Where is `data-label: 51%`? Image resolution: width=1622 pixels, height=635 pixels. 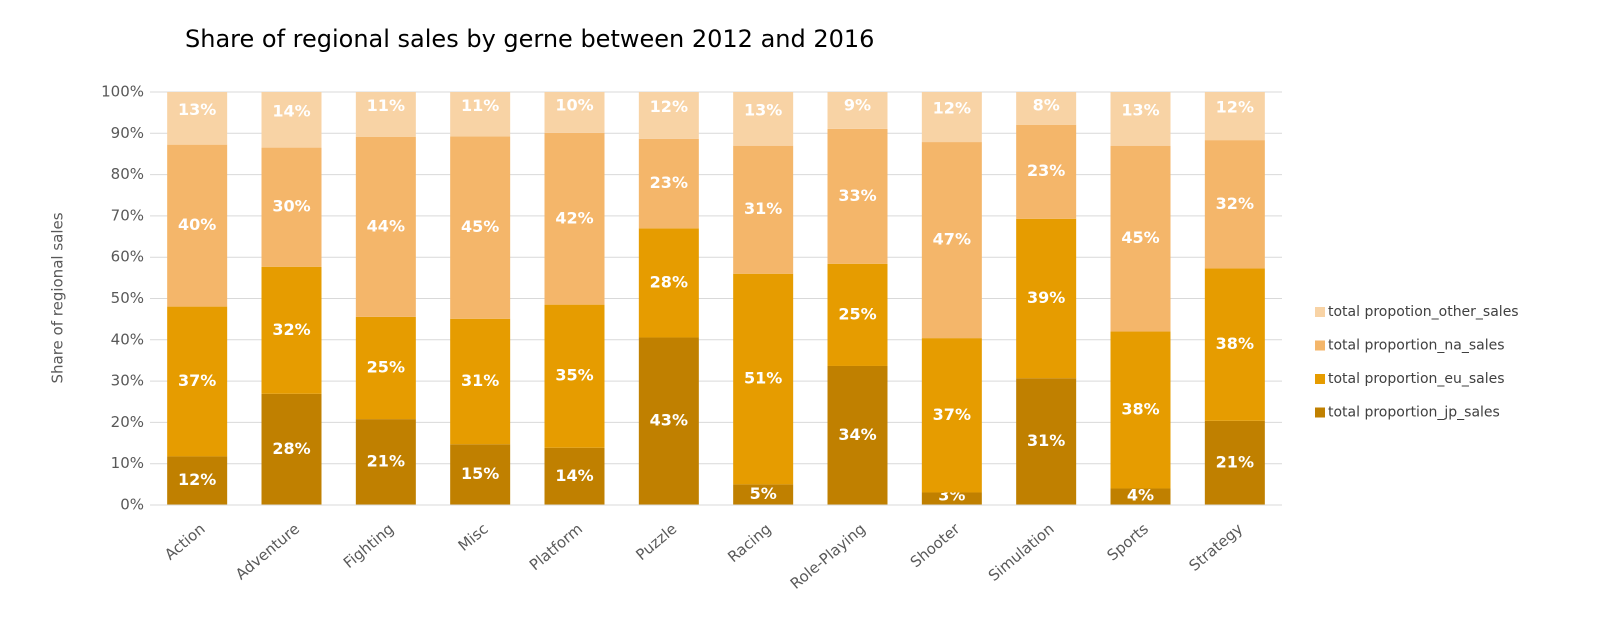
data-label: 51% is located at coordinates (763, 378).